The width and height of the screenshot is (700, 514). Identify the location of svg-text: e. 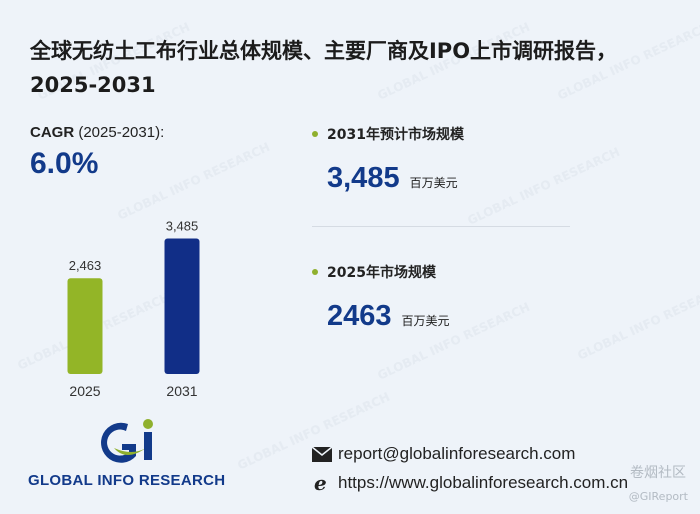
(320, 483).